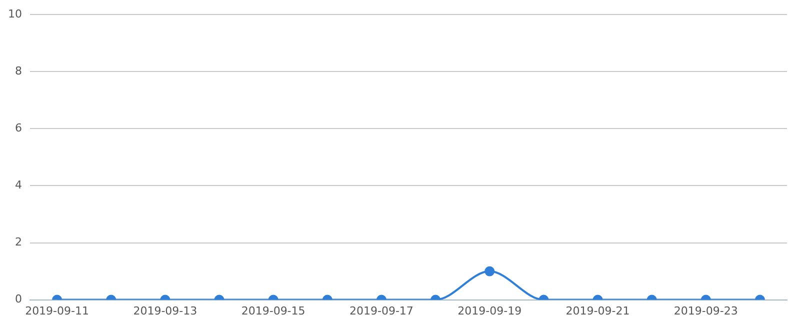  What do you see at coordinates (15, 13) in the screenshot?
I see `y-tick-label: 10` at bounding box center [15, 13].